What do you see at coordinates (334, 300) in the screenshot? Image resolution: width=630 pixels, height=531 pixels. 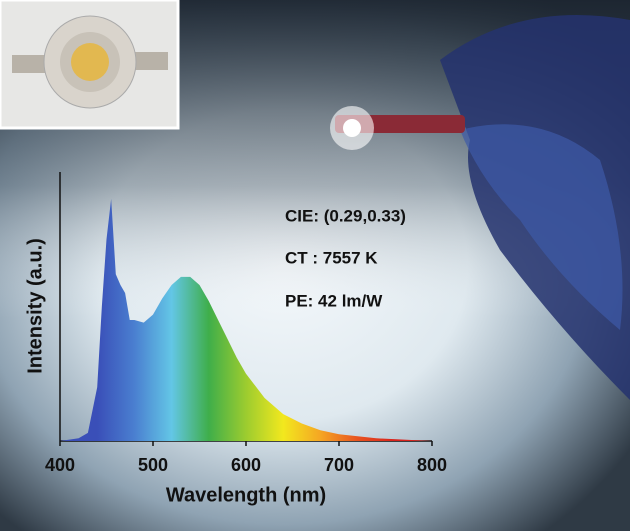 I see `annotation: PE: 42 lm/W` at bounding box center [334, 300].